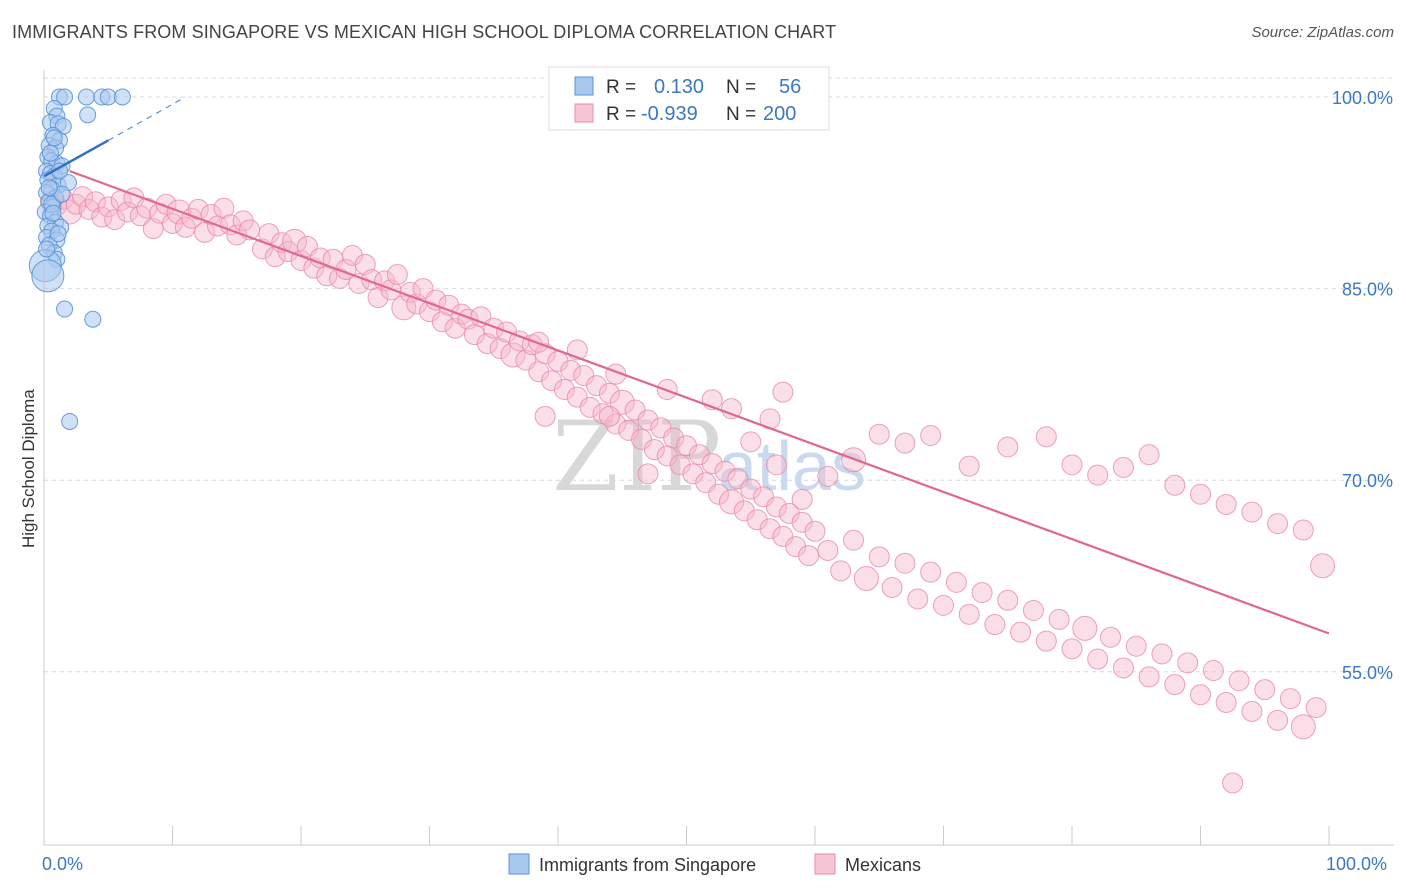 The width and height of the screenshot is (1406, 892). What do you see at coordinates (679, 87) in the screenshot?
I see `legend-r-value-1: 0.130` at bounding box center [679, 87].